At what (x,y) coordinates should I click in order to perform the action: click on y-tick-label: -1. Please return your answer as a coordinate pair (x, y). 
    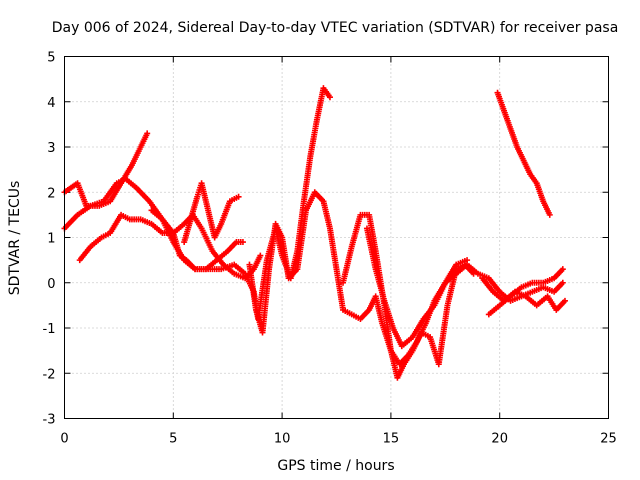
    Looking at the image, I should click on (49, 329).